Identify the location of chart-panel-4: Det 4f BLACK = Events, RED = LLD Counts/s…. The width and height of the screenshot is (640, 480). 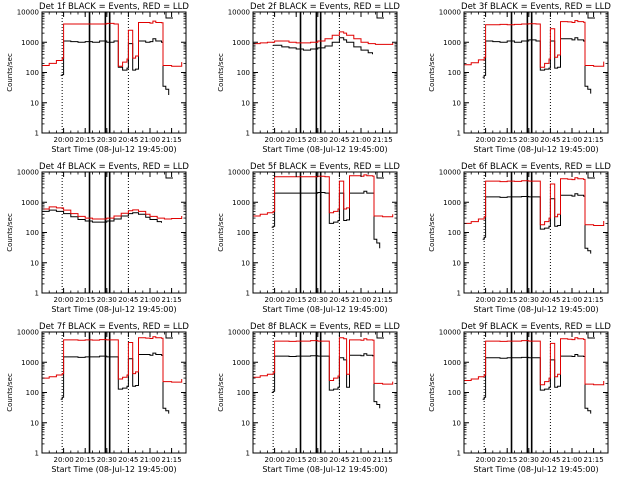
(97, 238).